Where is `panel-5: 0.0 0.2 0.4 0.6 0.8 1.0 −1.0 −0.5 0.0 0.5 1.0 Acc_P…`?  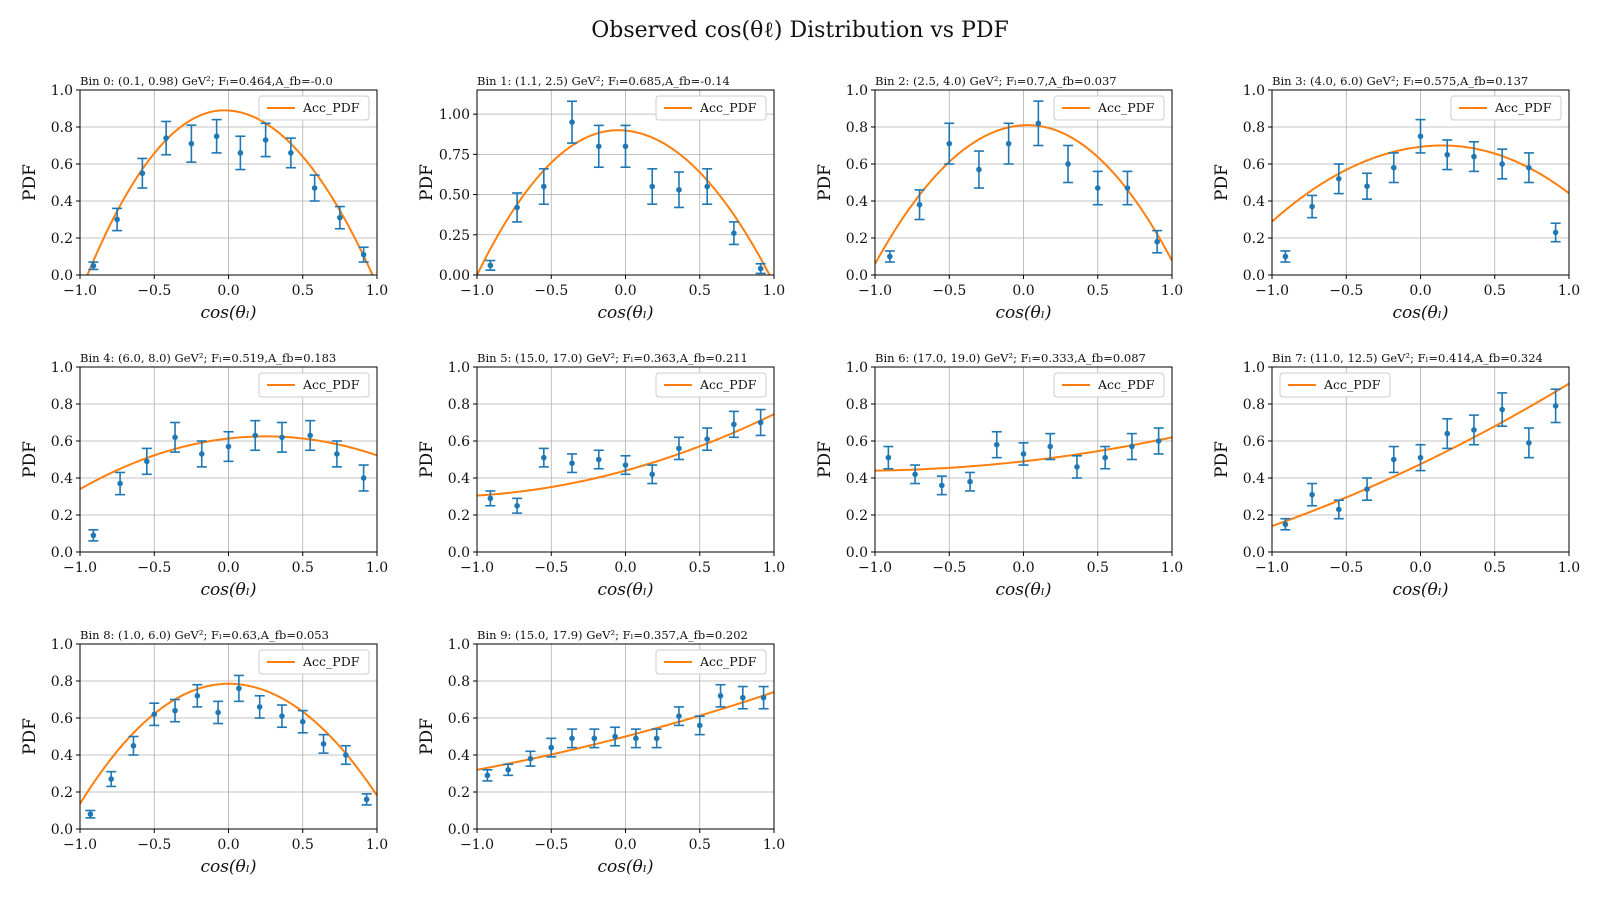 panel-5: 0.0 0.2 0.4 0.6 0.8 1.0 −1.0 −0.5 0.0 0.5 1.0 Acc_P… is located at coordinates (601, 475).